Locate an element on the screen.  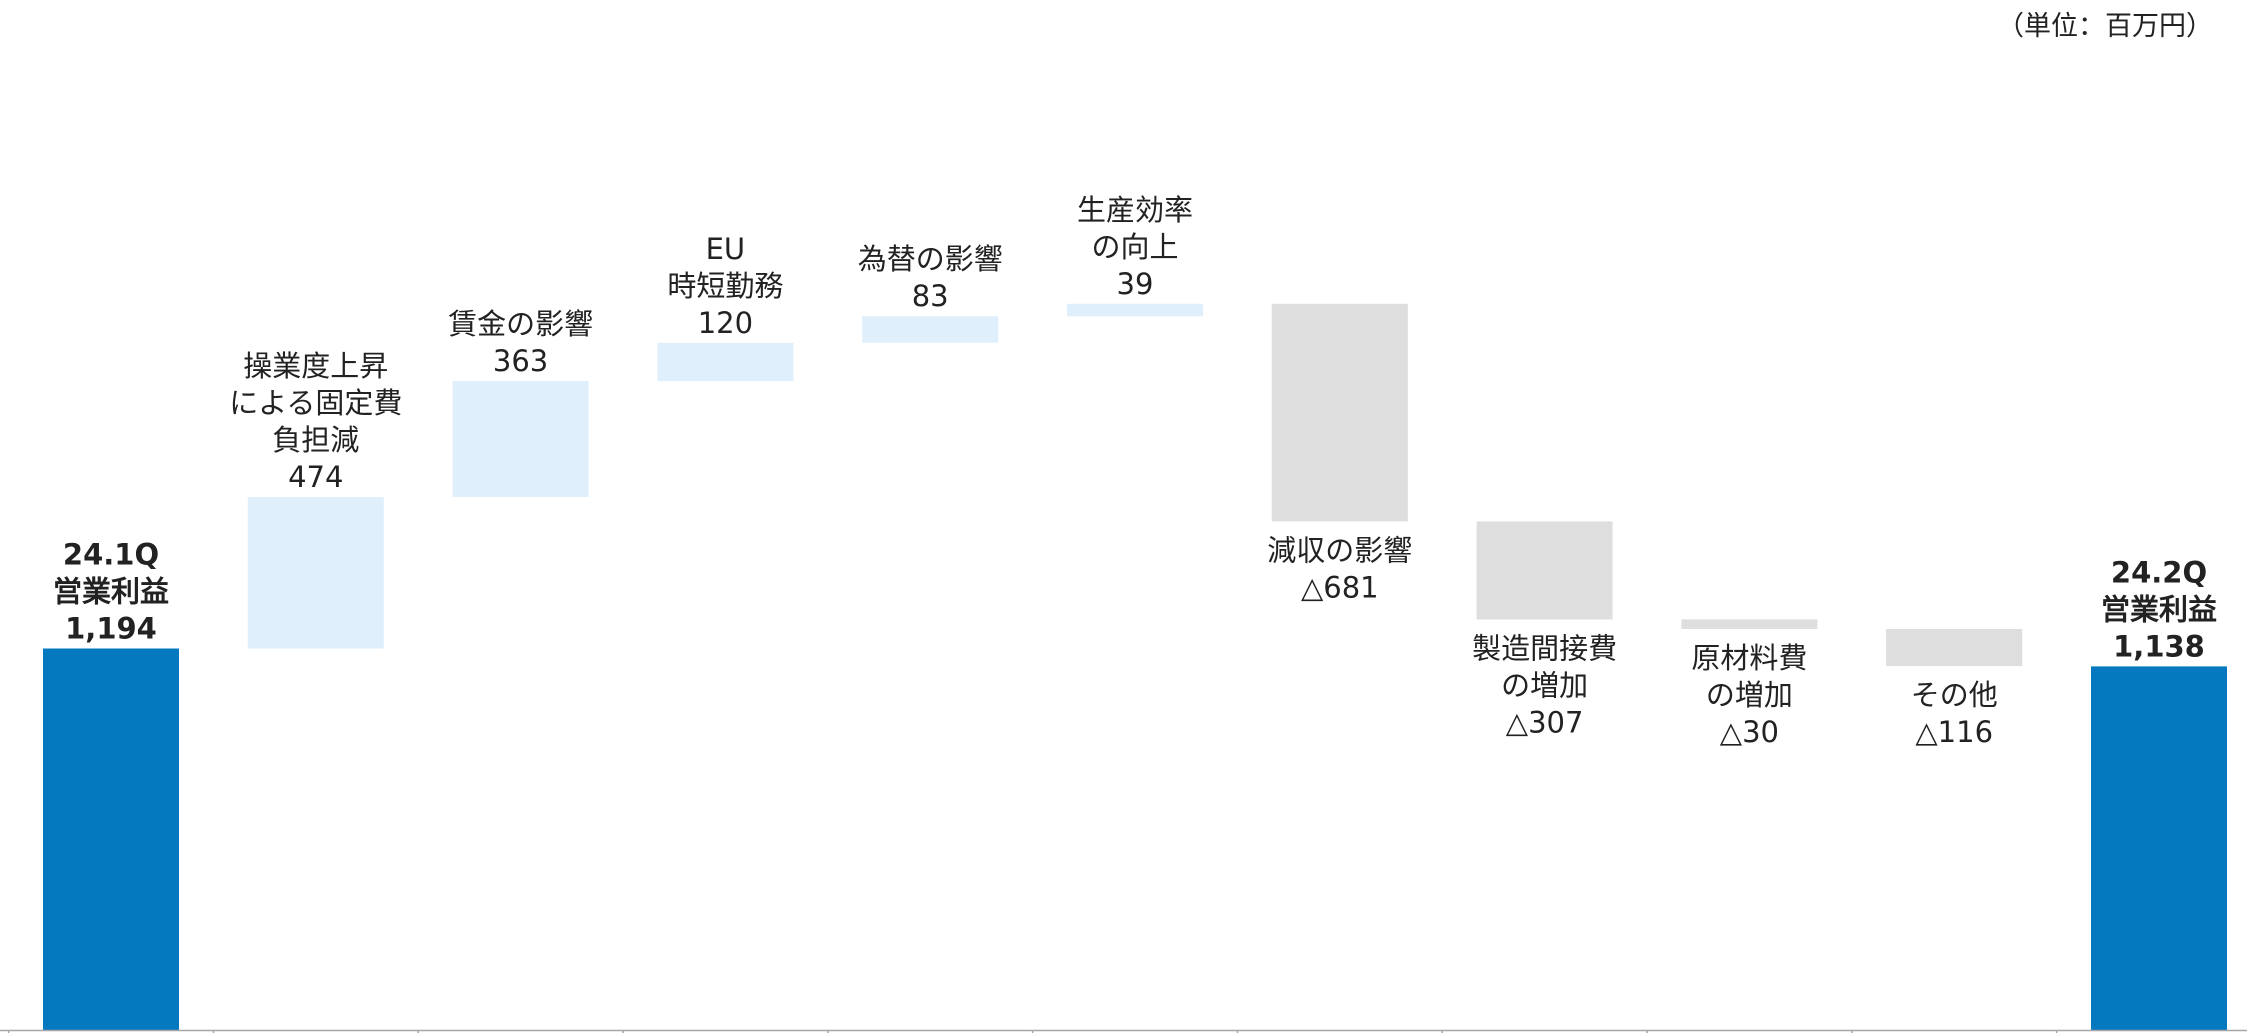
value-label: △30 is located at coordinates (1749, 732).